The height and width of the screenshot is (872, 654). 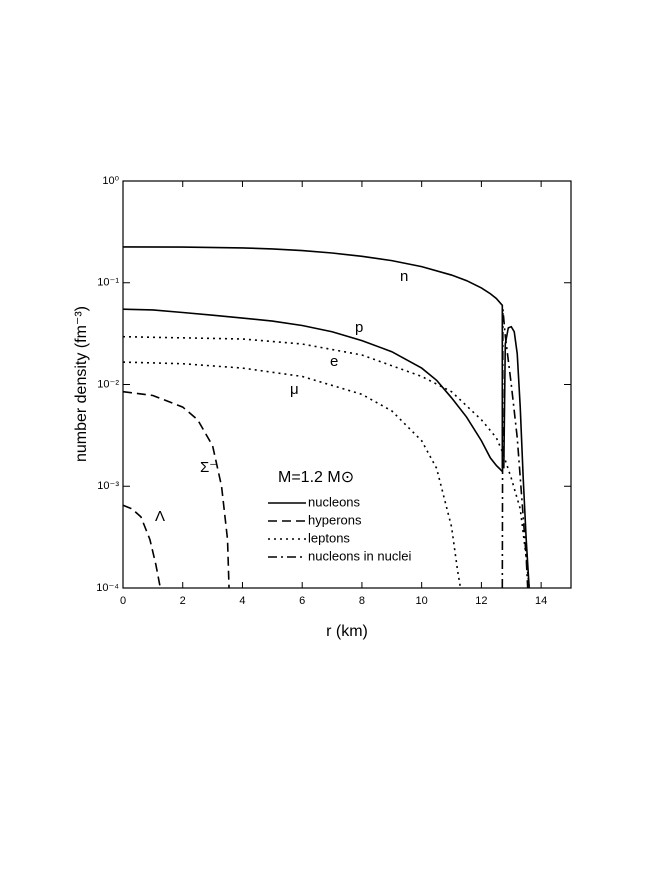 What do you see at coordinates (359, 327) in the screenshot?
I see `curve-label: p` at bounding box center [359, 327].